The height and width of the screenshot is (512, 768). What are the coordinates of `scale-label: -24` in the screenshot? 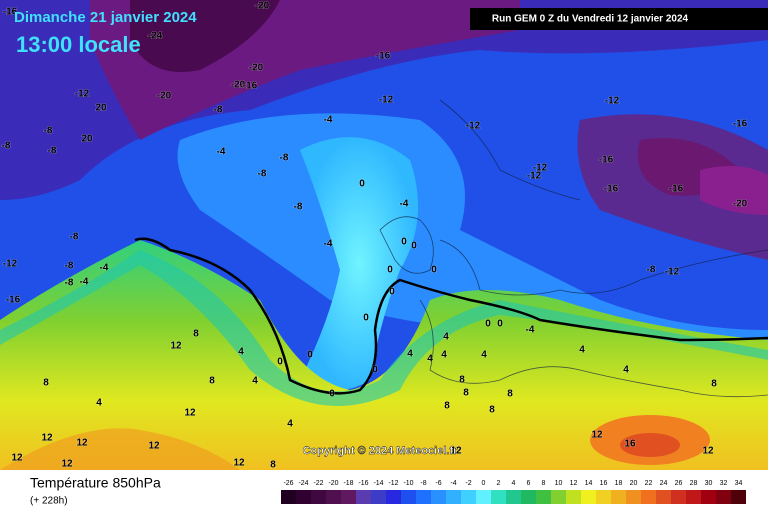 It's located at (303, 483).